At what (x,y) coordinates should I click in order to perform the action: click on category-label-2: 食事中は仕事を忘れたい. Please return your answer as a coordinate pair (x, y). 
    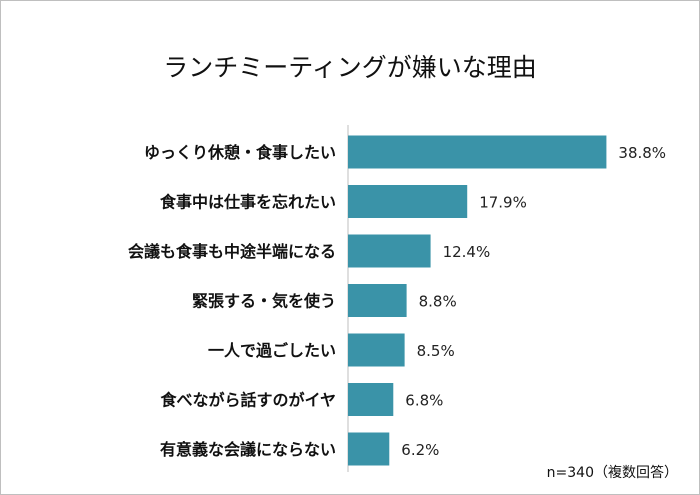
    Looking at the image, I should click on (247, 202).